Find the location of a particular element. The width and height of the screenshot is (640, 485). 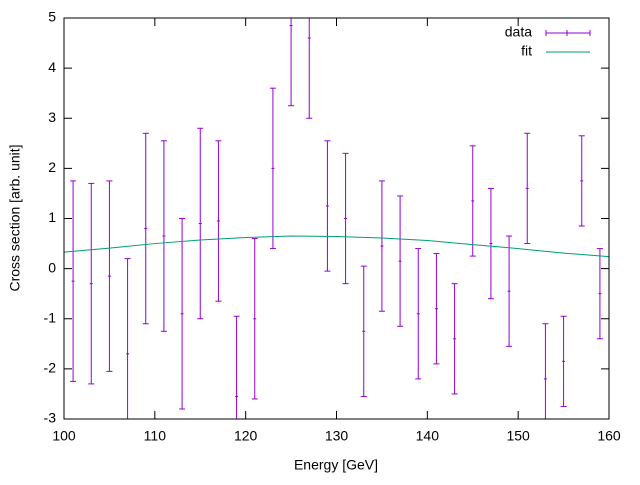

y-tick-label: -1 is located at coordinates (50, 317).